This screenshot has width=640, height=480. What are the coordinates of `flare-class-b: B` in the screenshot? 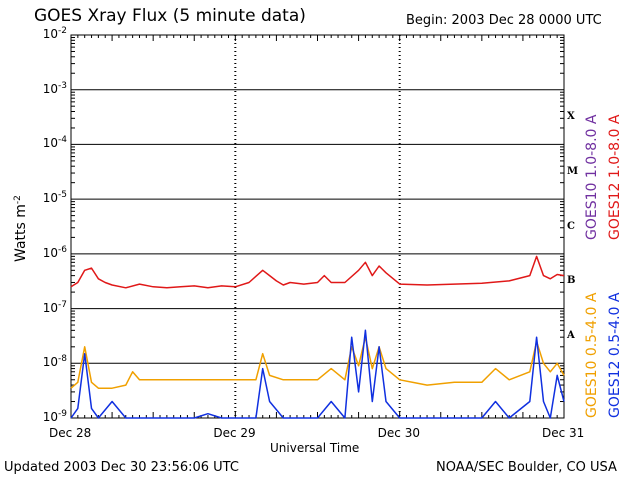 It's located at (571, 281).